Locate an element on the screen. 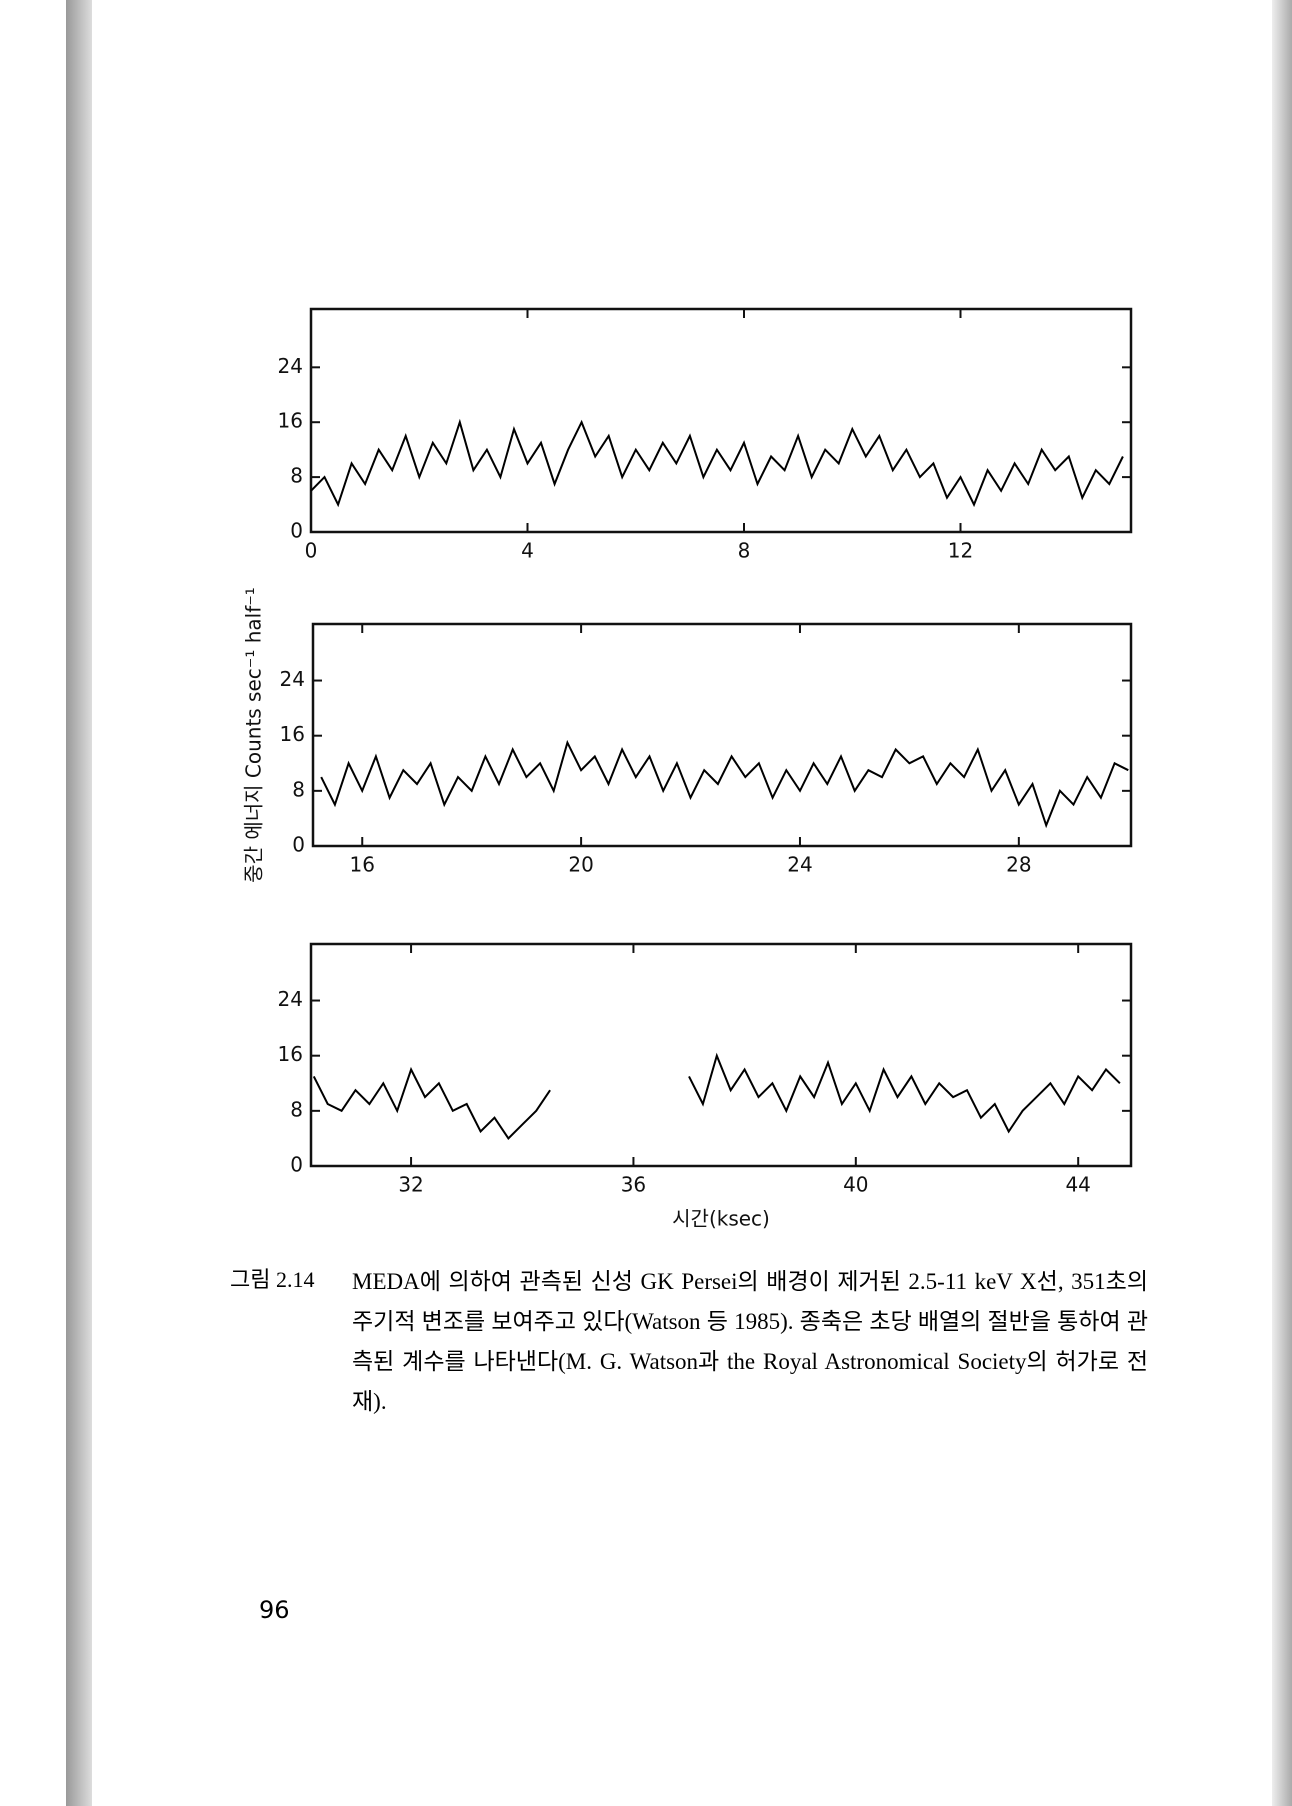  y-axis-label: 중간 에너지 Counts sec⁻¹ half⁻¹ is located at coordinates (254, 735).